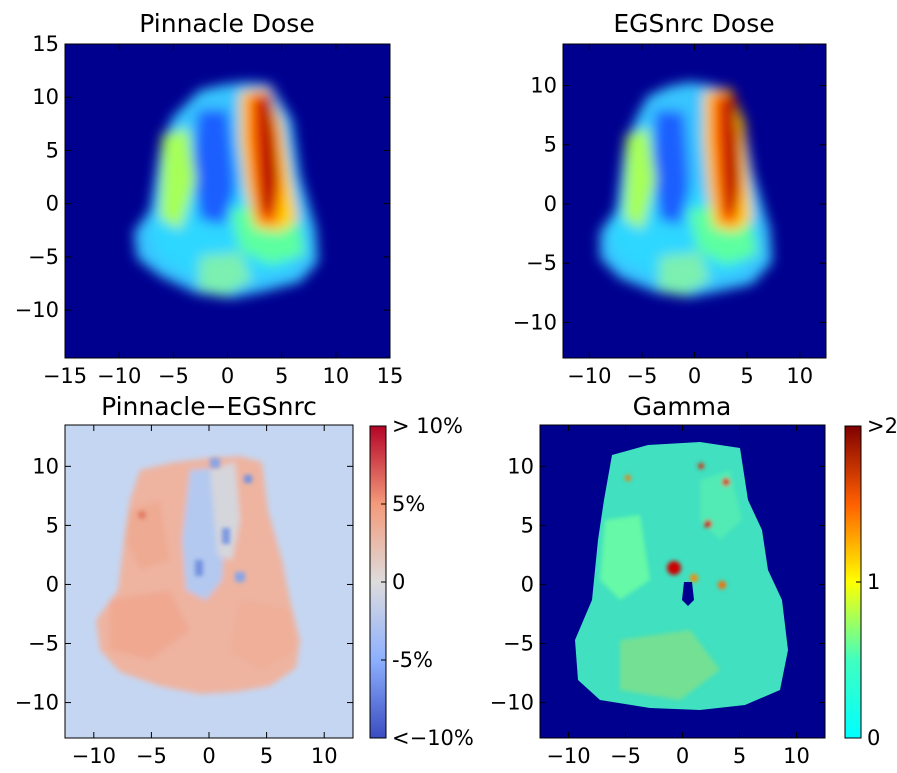 This screenshot has height=773, width=897. I want to click on colorbar-tick-label: <−10%, so click(433, 738).